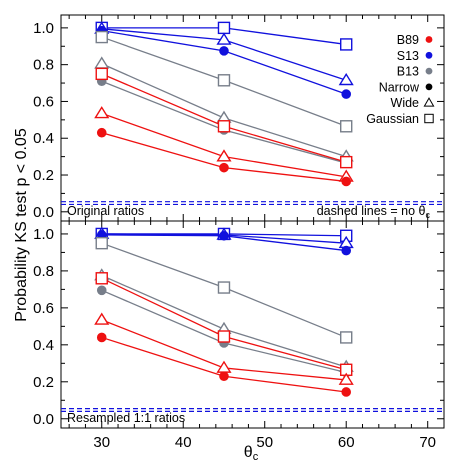  What do you see at coordinates (346, 442) in the screenshot?
I see `x-tick-label: 60` at bounding box center [346, 442].